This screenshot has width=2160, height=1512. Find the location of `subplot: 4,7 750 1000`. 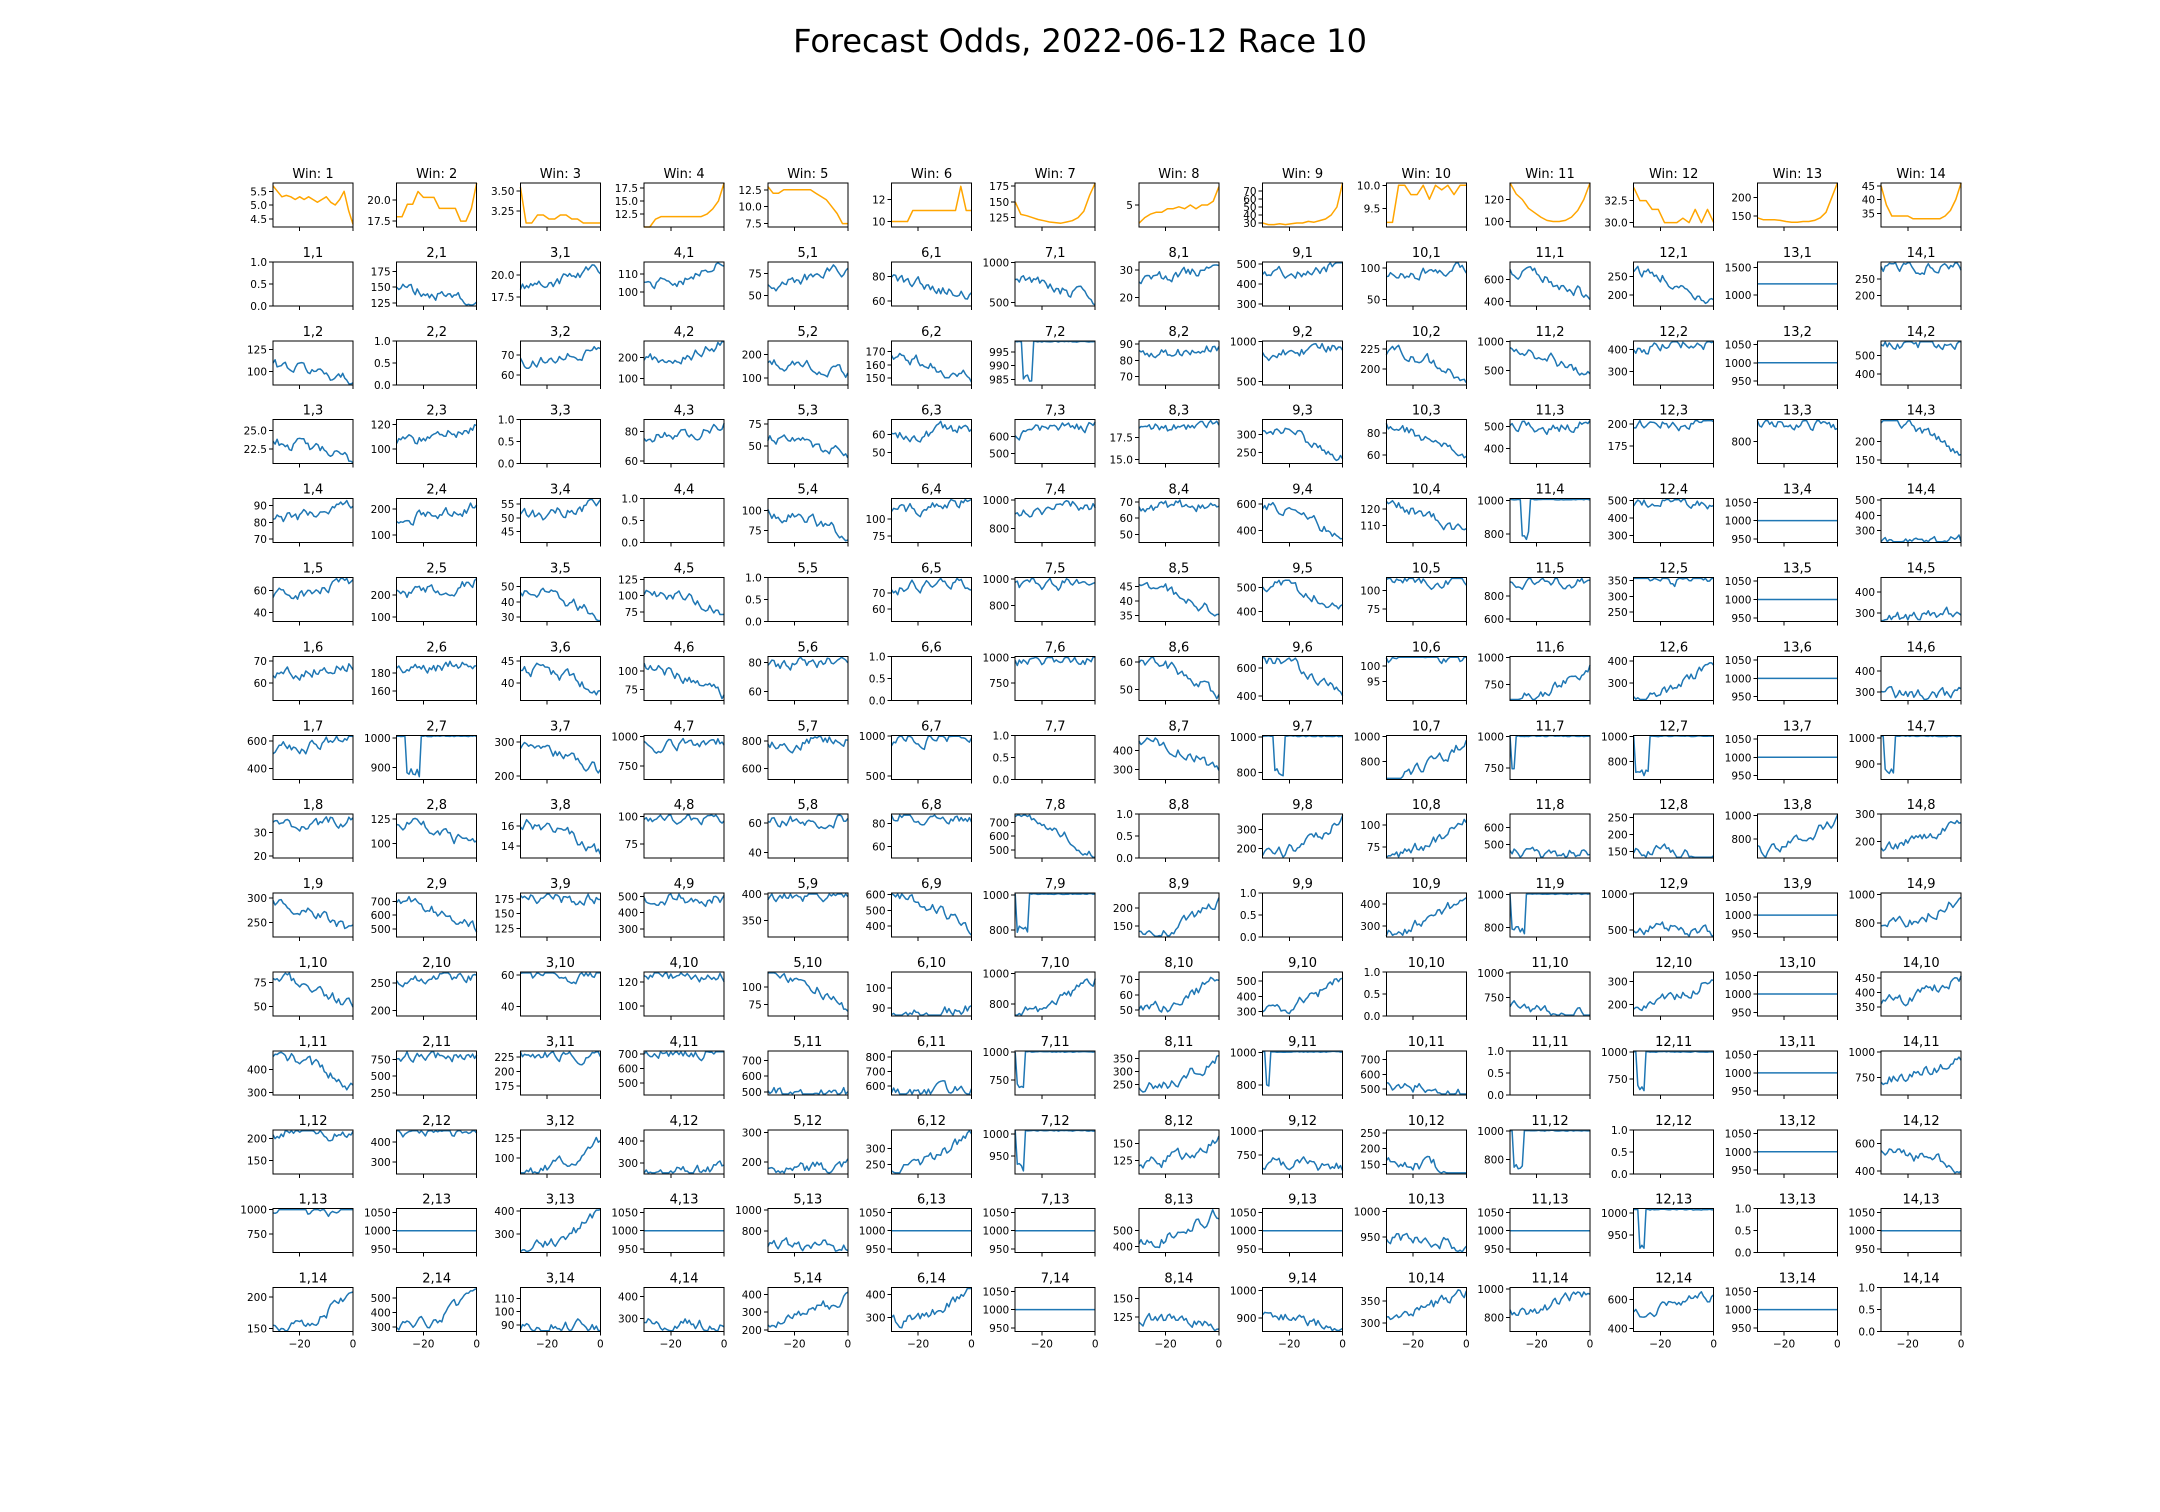

subplot: 4,7 750 1000 is located at coordinates (668, 751).